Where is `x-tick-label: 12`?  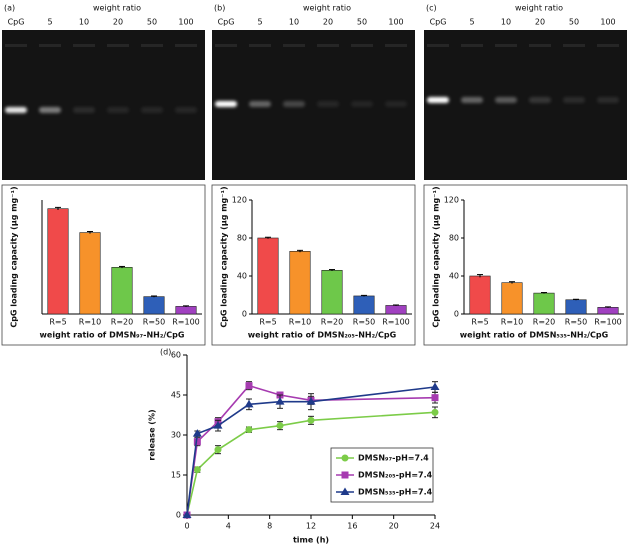 x-tick-label: 12 is located at coordinates (311, 526).